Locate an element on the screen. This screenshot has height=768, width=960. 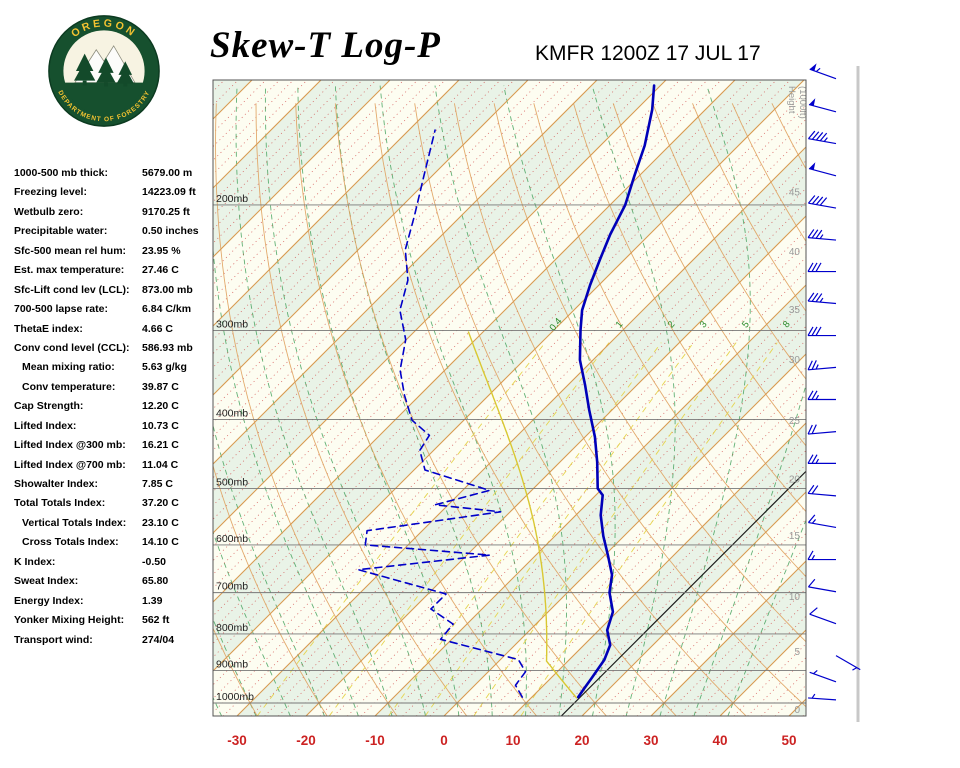
index-value: 5679.00 m is located at coordinates (167, 173).